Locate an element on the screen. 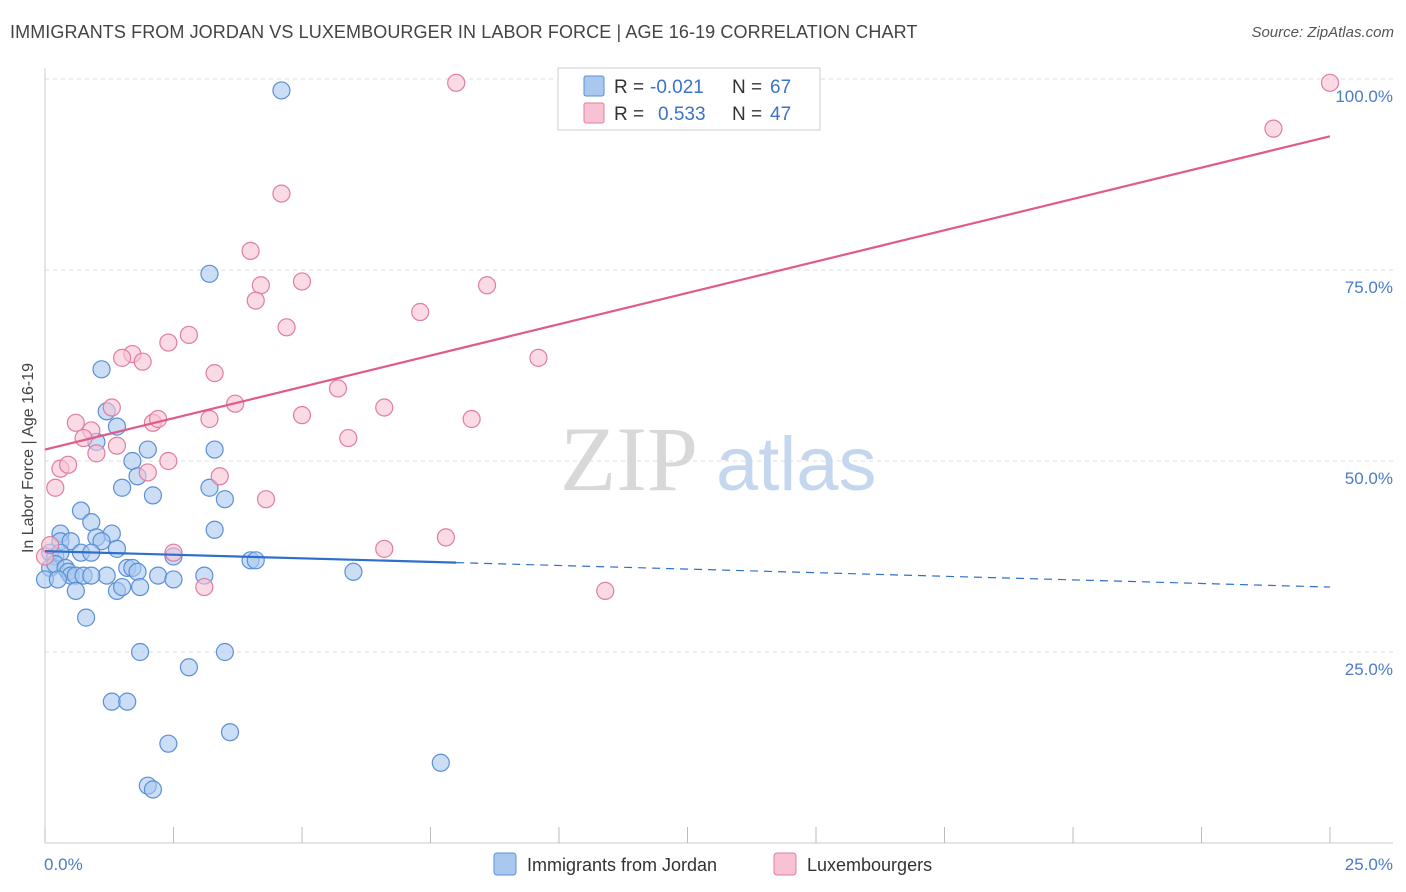  series-legend-swatch-pink is located at coordinates (785, 864).